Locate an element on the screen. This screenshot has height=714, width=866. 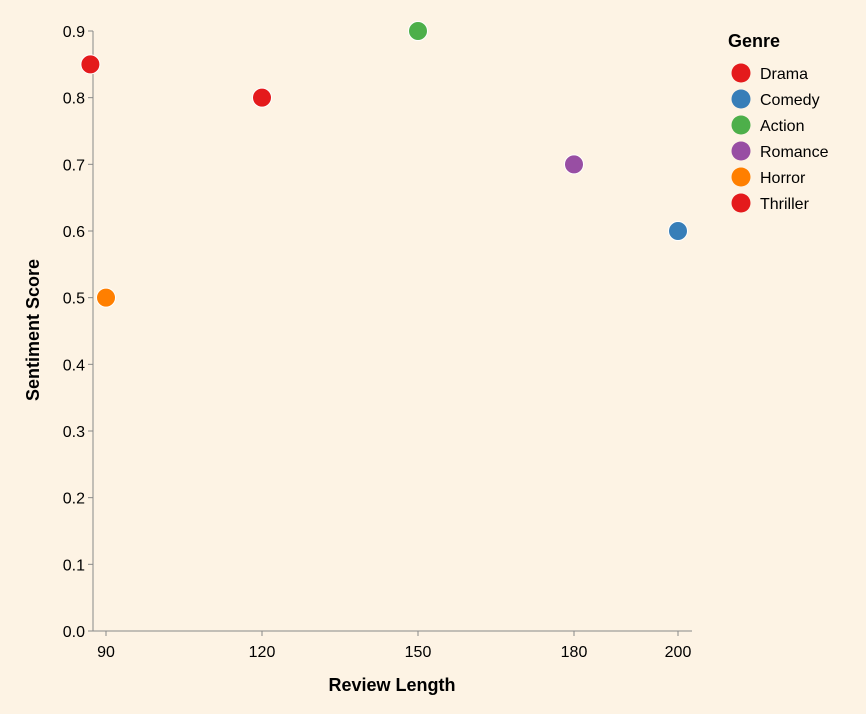
legend-label: Romance is located at coordinates (794, 152).